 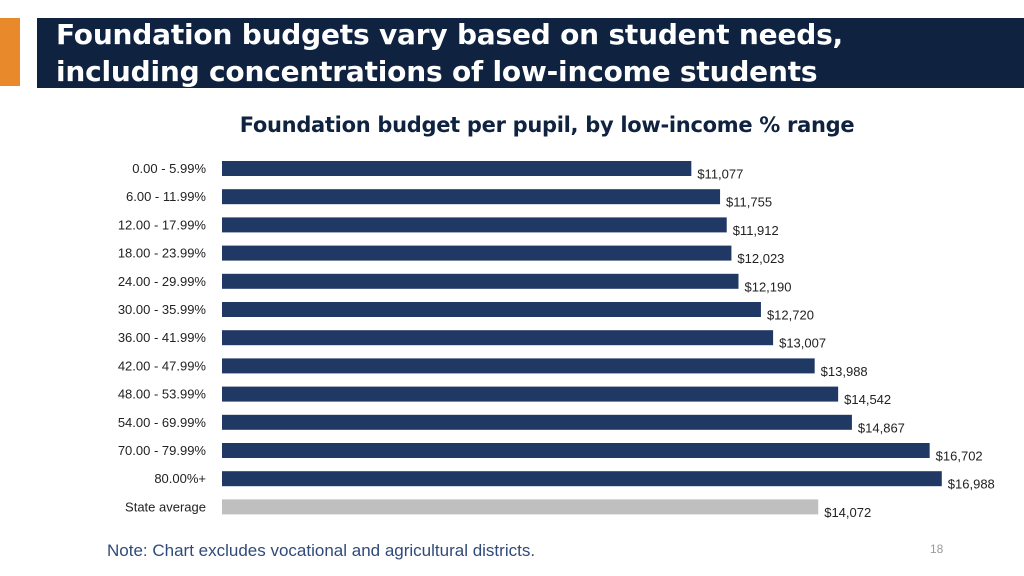 I want to click on category-label-36-00-41-99: 36.00 - 41.99%, so click(x=162, y=337).